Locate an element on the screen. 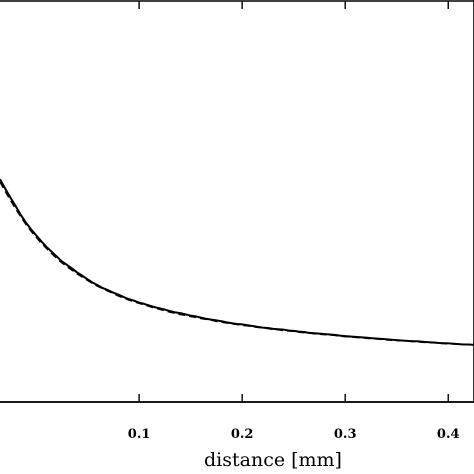 This screenshot has height=474, width=474. x-tick-label: 0.3 is located at coordinates (345, 434).